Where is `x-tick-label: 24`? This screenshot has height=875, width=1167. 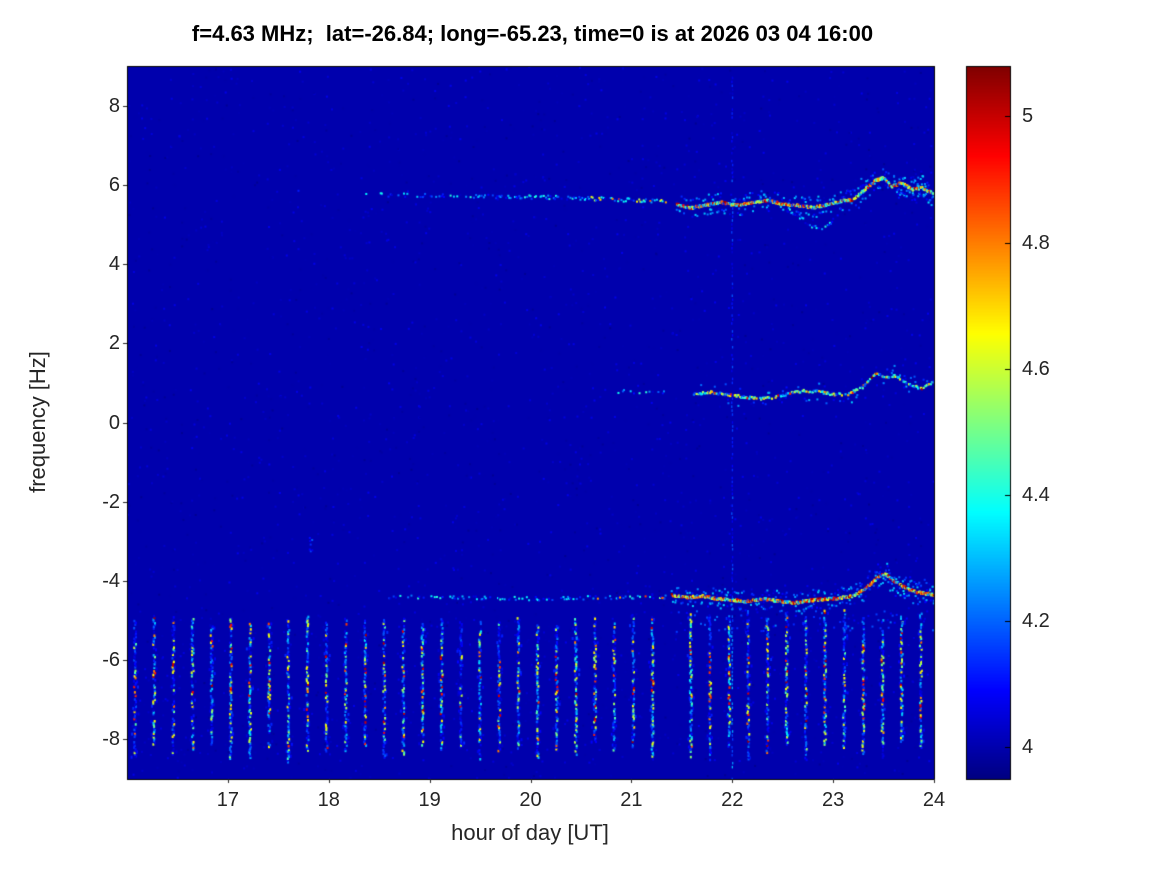
x-tick-label: 24 is located at coordinates (934, 800).